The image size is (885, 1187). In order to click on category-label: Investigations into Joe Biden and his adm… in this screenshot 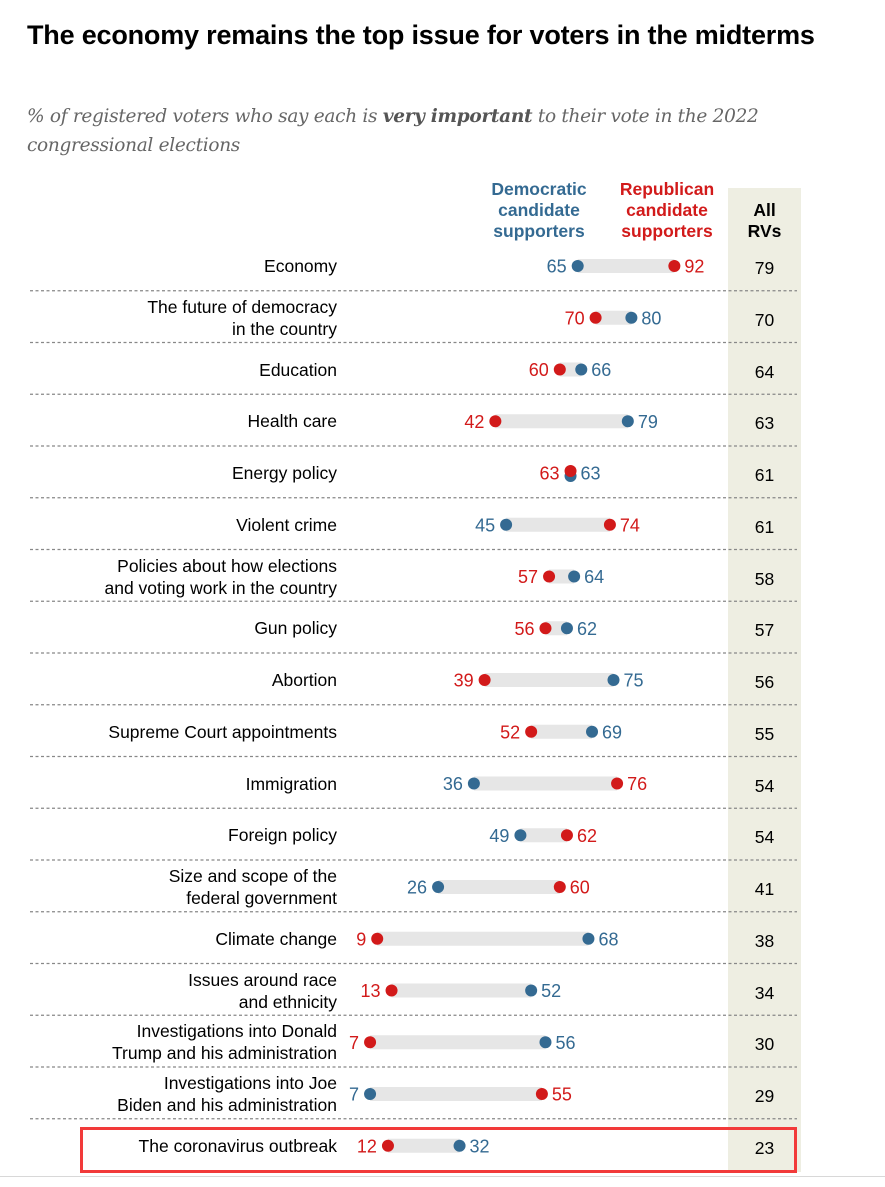, I will do `click(183, 1094)`.